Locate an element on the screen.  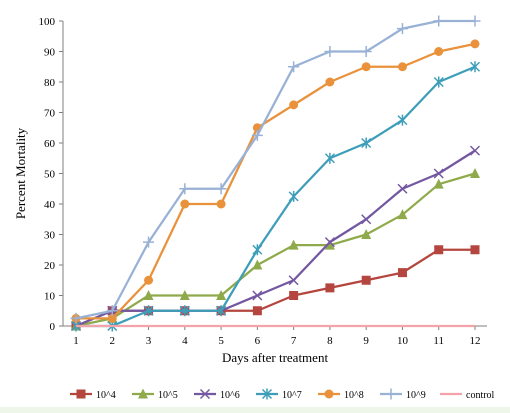
x-tick-label: 7 is located at coordinates (294, 341).